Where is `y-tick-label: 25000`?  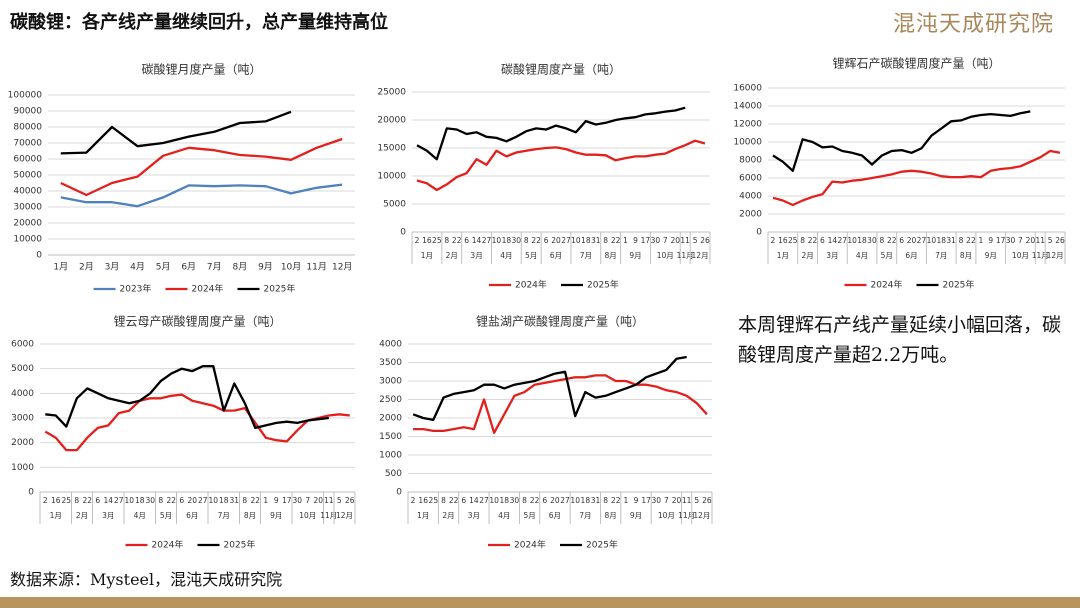
y-tick-label: 25000 is located at coordinates (391, 93).